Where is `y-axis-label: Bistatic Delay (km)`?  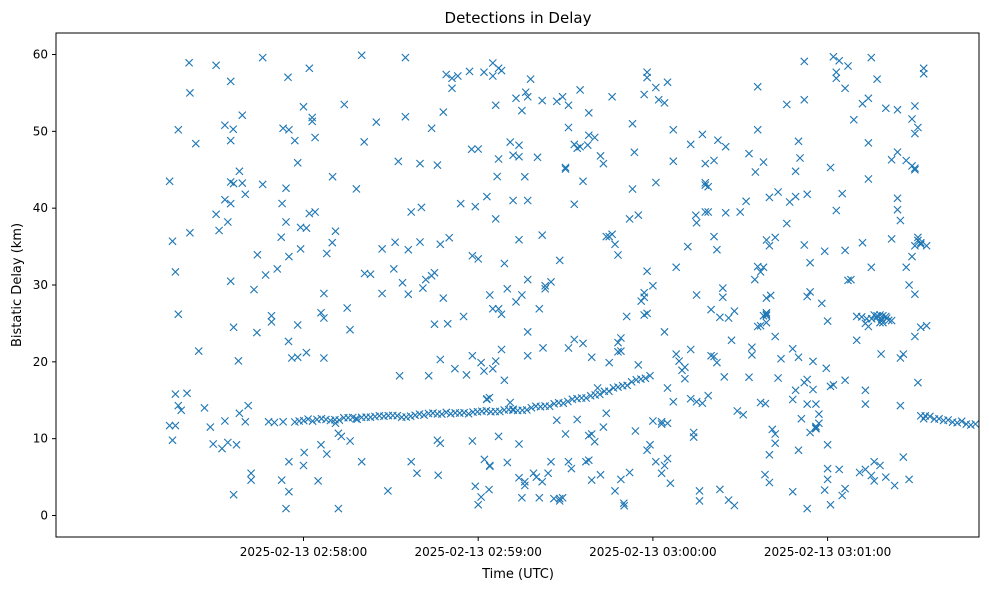
y-axis-label: Bistatic Delay (km) is located at coordinates (17, 285).